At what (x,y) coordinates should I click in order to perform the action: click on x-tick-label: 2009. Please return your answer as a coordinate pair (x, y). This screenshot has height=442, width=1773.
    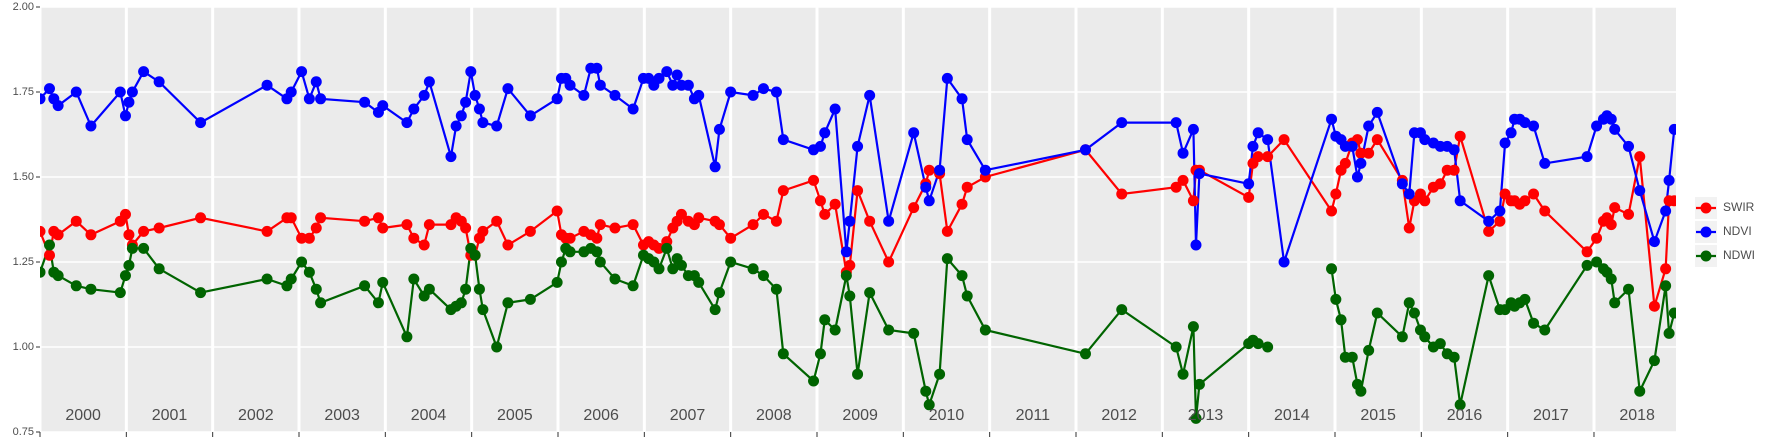
    Looking at the image, I should click on (860, 415).